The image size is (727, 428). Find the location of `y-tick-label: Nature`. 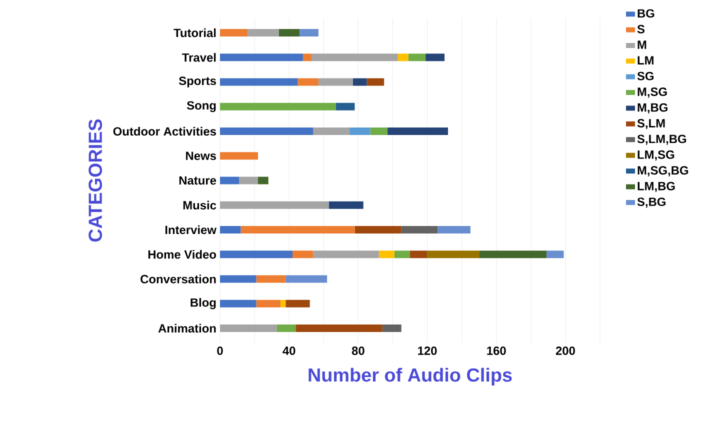

y-tick-label: Nature is located at coordinates (197, 180).